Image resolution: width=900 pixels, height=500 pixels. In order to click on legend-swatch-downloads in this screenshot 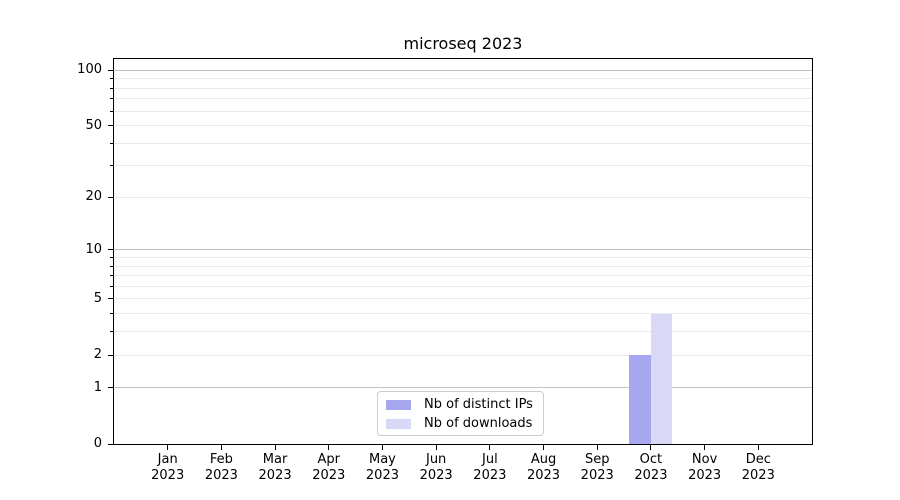, I will do `click(398, 424)`.